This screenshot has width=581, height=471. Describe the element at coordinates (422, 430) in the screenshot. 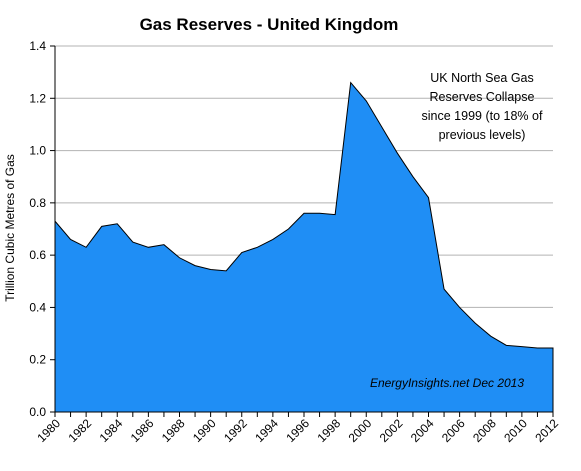

I see `x-tick-label: 2004` at that location.